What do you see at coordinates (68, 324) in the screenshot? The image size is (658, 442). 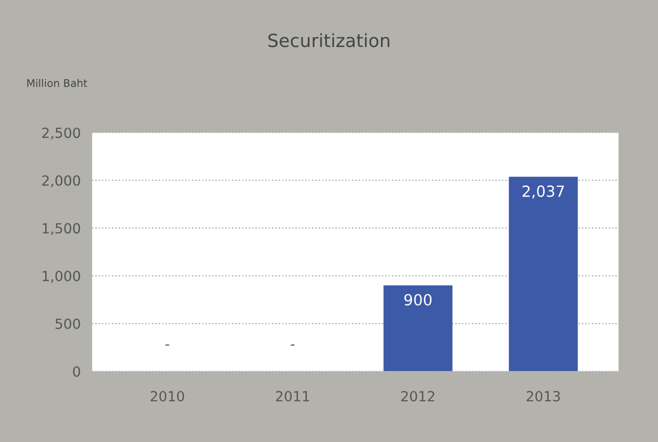 I see `y-tick-label: 500` at bounding box center [68, 324].